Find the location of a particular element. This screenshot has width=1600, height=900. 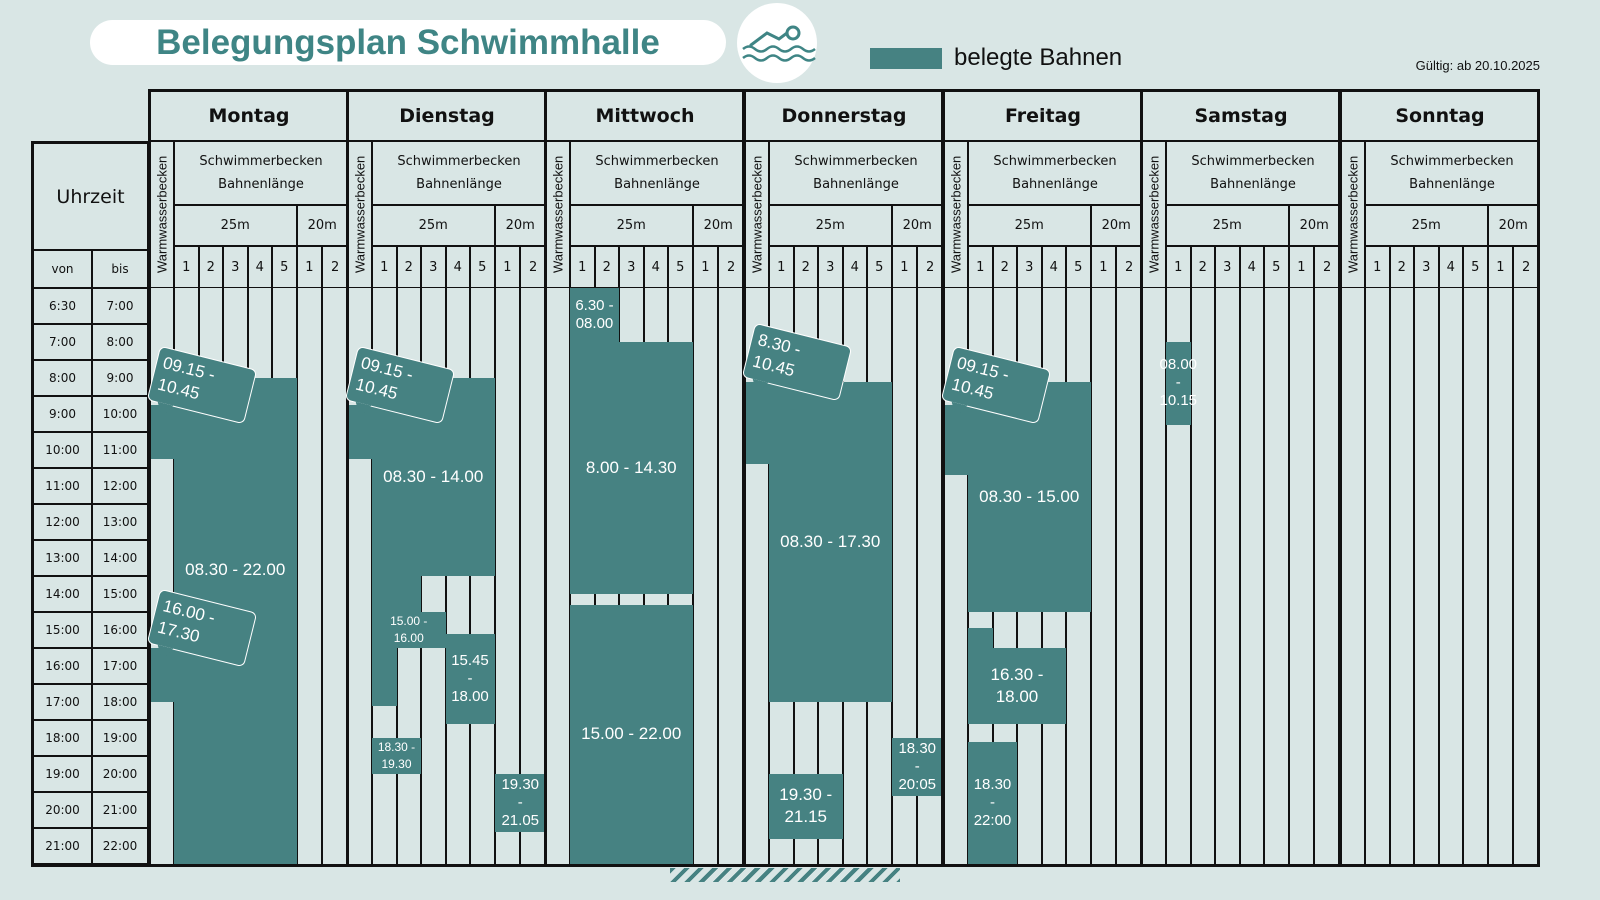

time-from: 21:00 is located at coordinates (62, 846).